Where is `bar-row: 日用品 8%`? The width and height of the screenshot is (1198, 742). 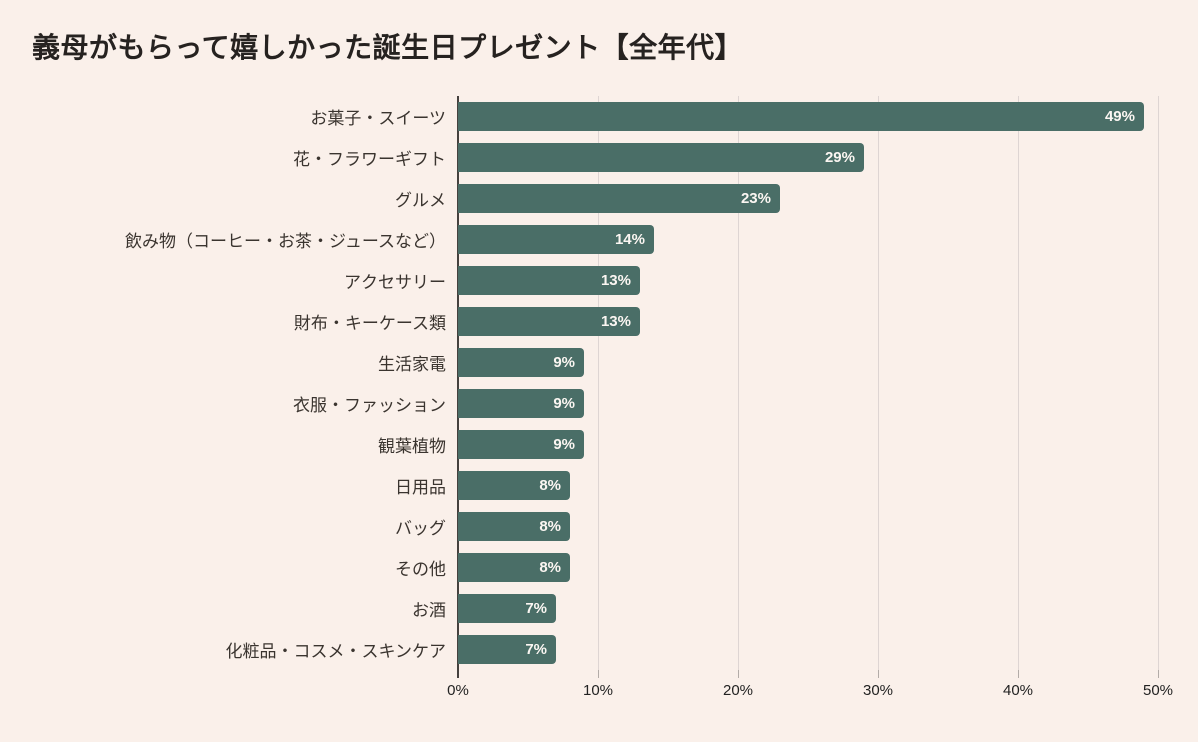
bar-row: 日用品 8% is located at coordinates (579, 485).